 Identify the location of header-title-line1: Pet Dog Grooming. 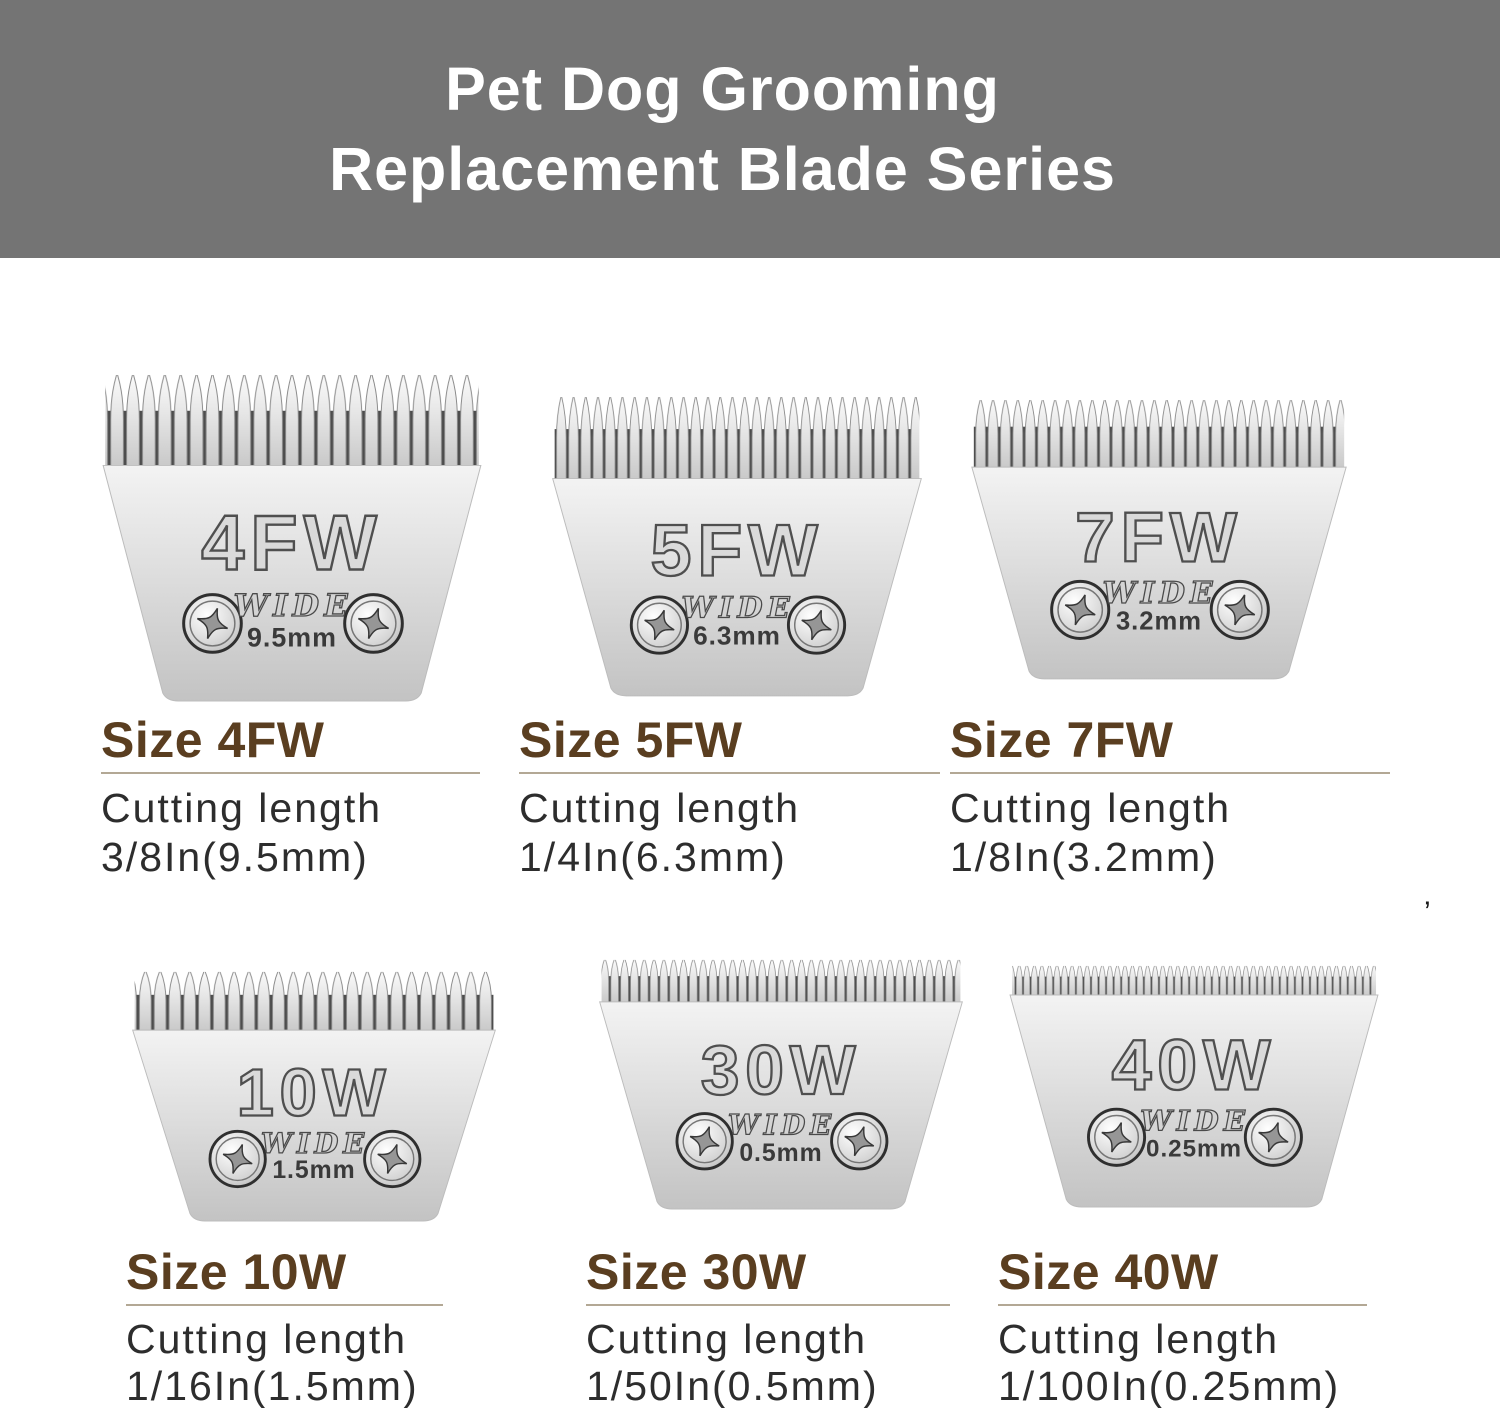
(722, 89).